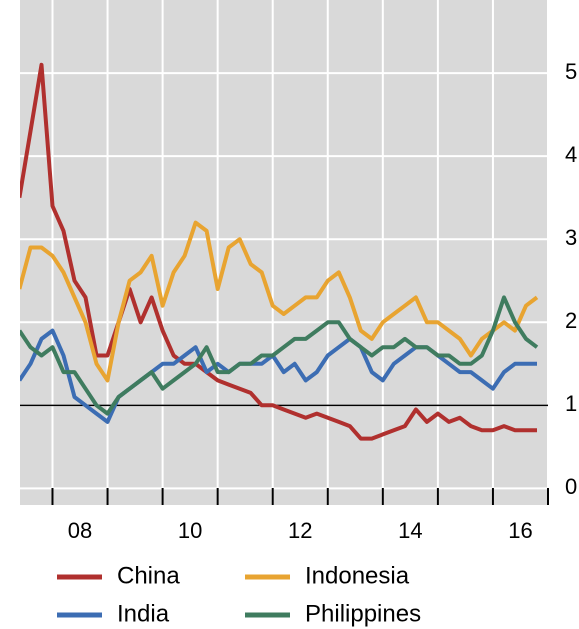  What do you see at coordinates (277, 376) in the screenshot?
I see `line-series` at bounding box center [277, 376].